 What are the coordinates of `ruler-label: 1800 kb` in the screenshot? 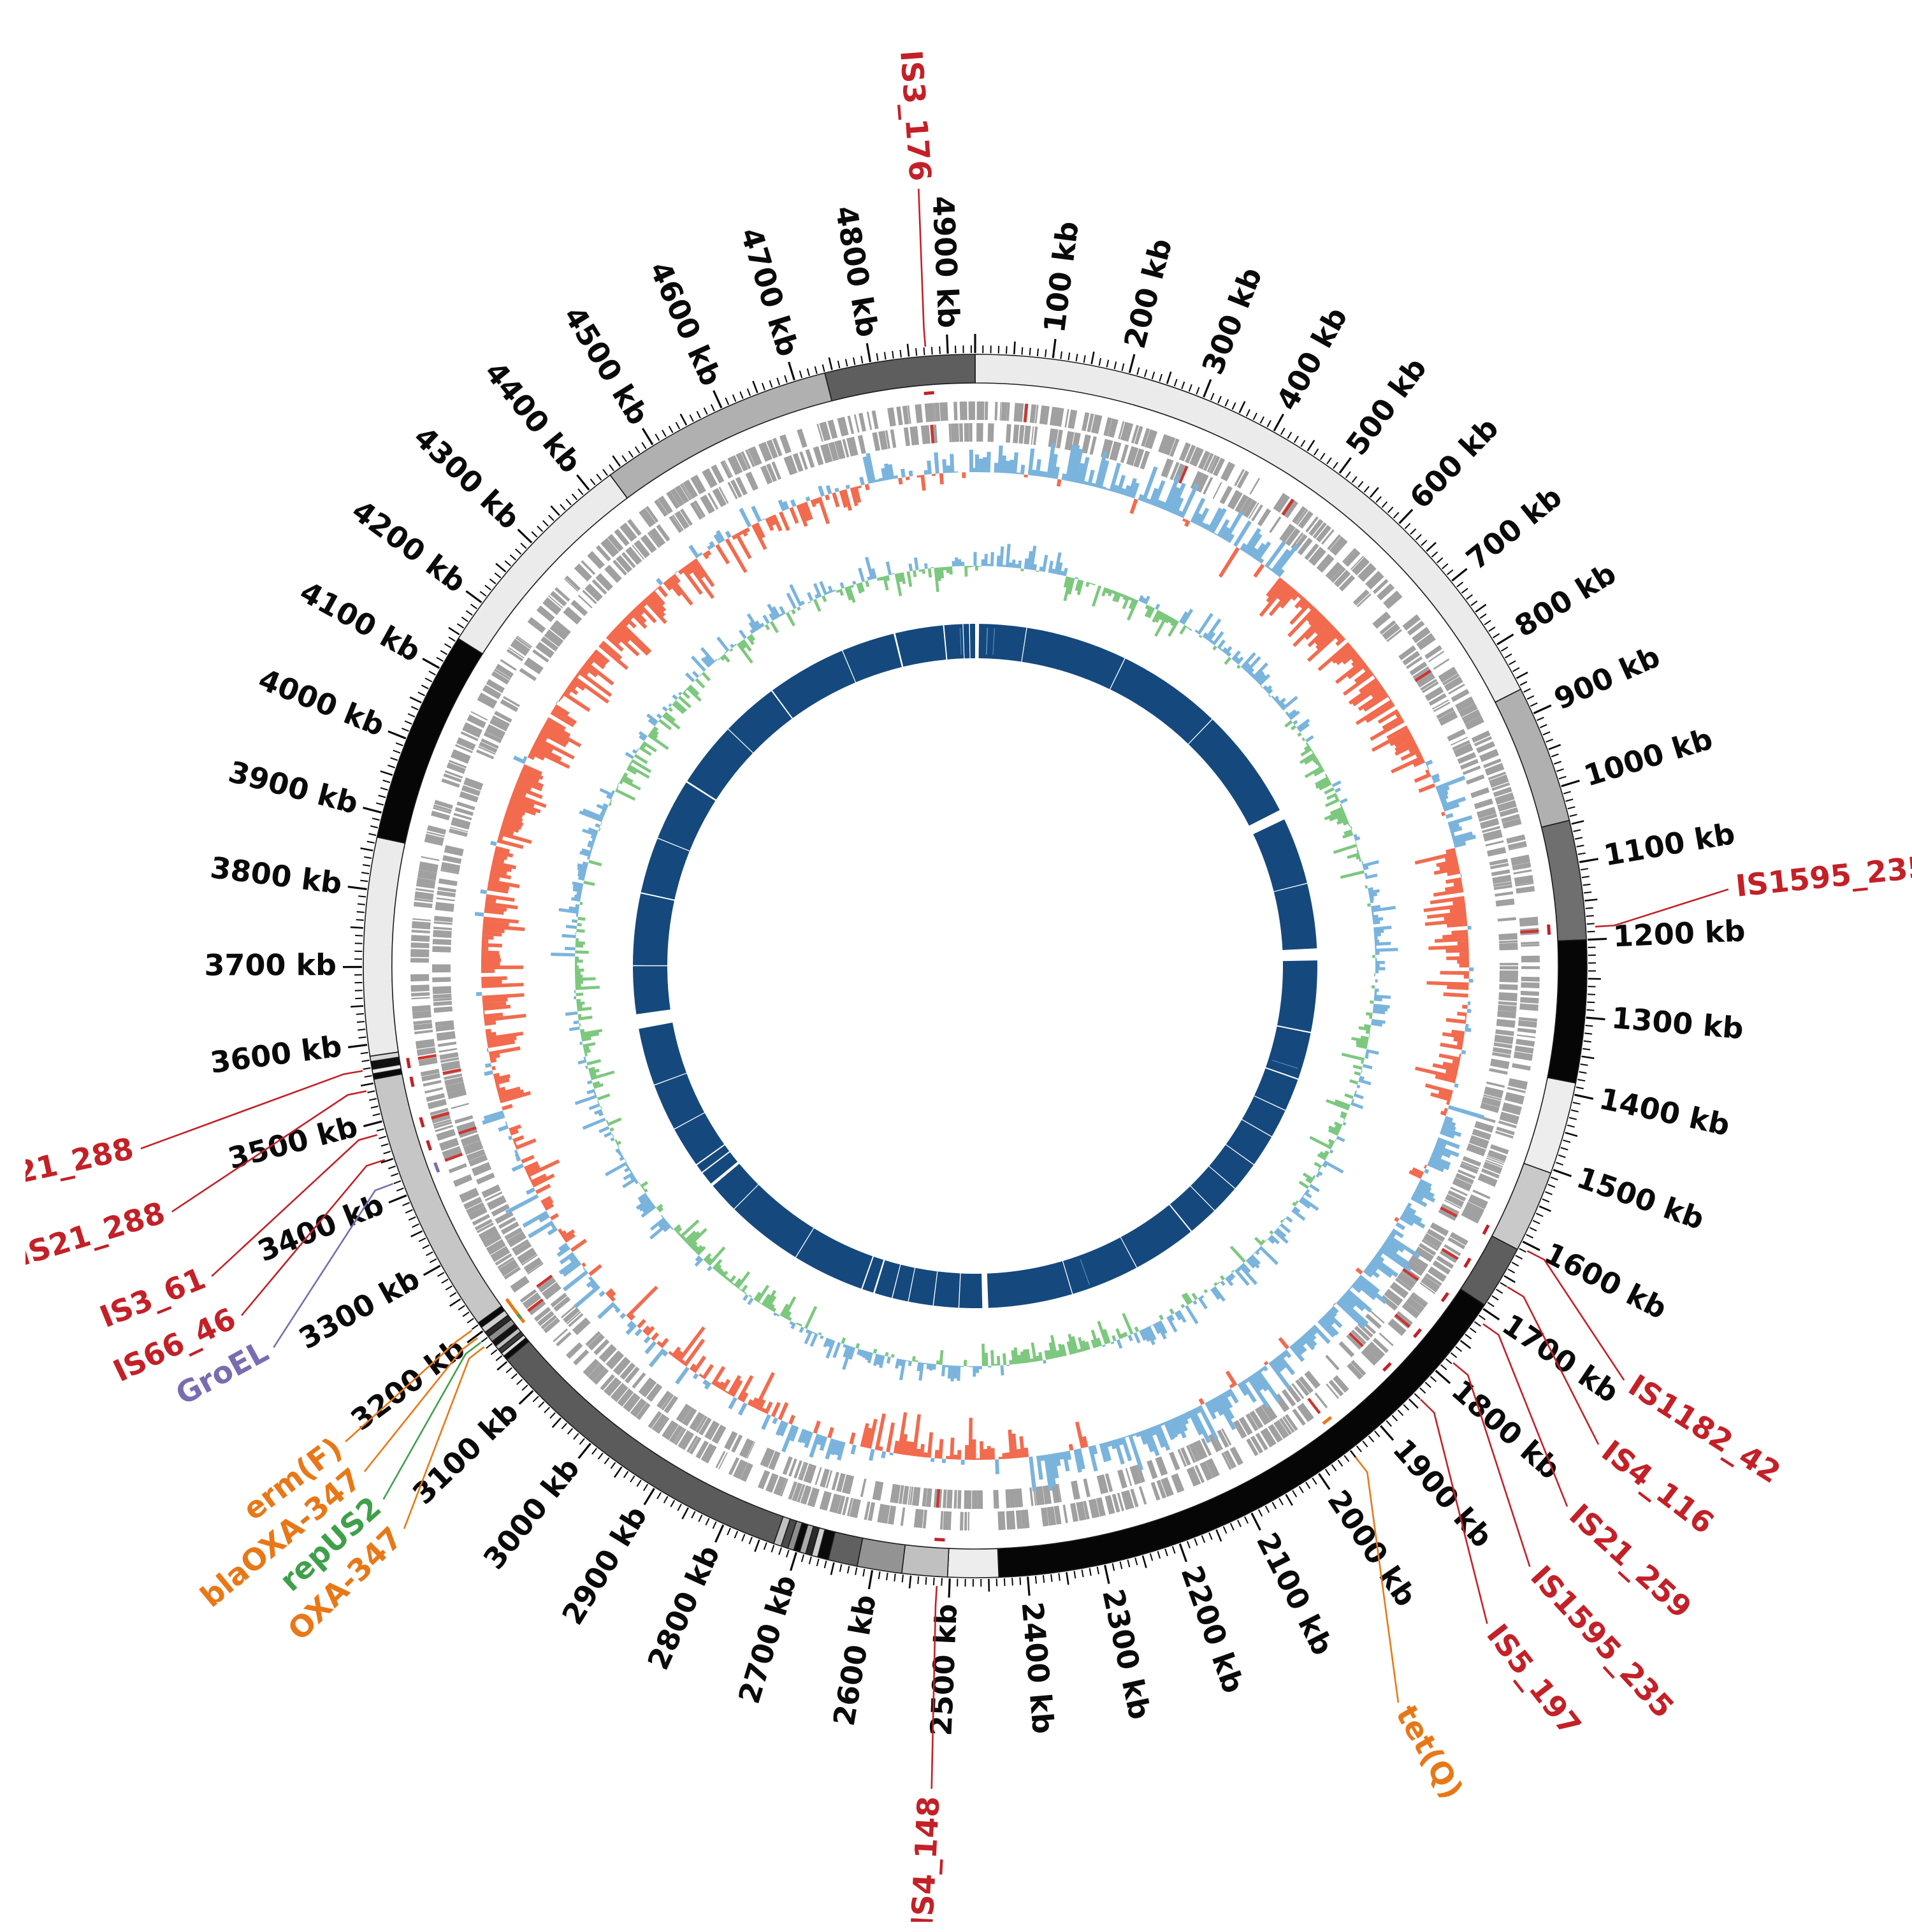 It's located at (1506, 1430).